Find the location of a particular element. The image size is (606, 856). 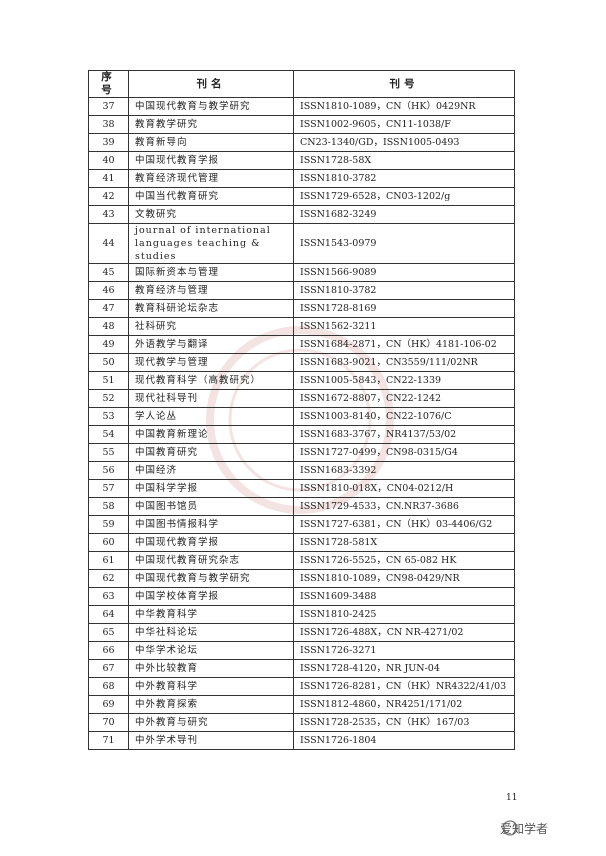

num-cell: 52 is located at coordinates (108, 398).